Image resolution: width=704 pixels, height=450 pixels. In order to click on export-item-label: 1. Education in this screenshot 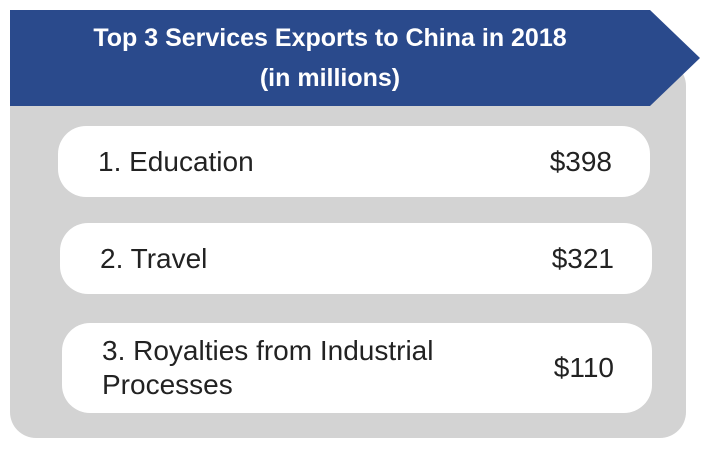, I will do `click(176, 161)`.